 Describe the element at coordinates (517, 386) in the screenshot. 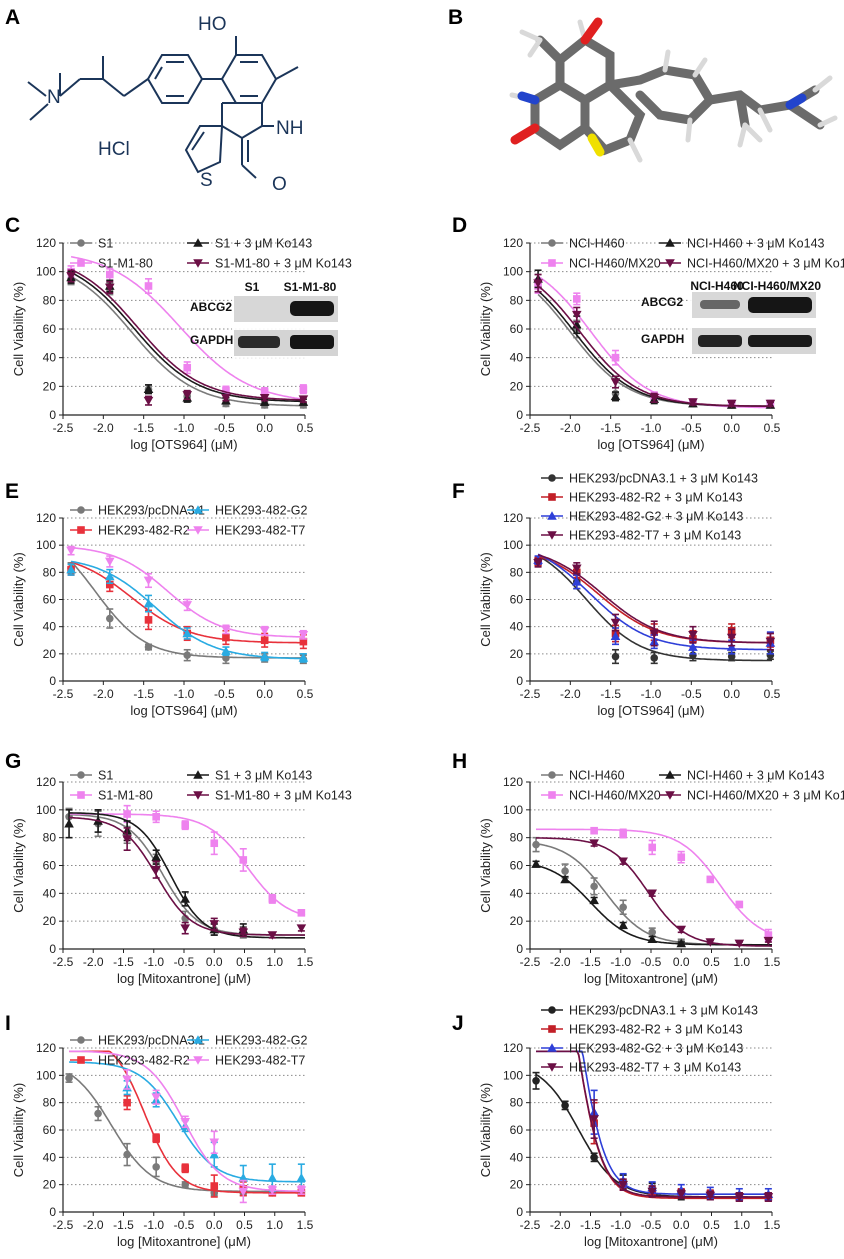

I see `y-tick-label: 20` at that location.